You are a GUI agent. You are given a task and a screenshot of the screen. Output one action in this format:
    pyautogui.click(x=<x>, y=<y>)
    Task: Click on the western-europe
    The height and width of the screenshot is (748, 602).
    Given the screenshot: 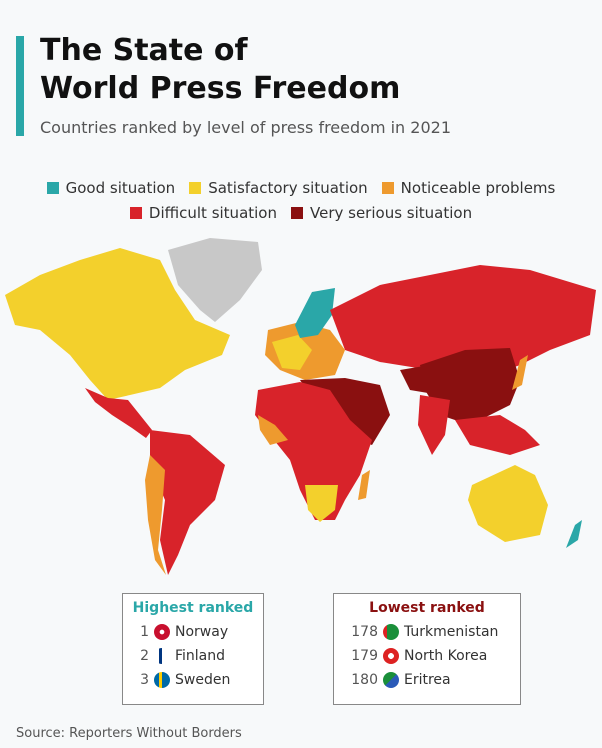 What is the action you would take?
    pyautogui.click(x=292, y=352)
    